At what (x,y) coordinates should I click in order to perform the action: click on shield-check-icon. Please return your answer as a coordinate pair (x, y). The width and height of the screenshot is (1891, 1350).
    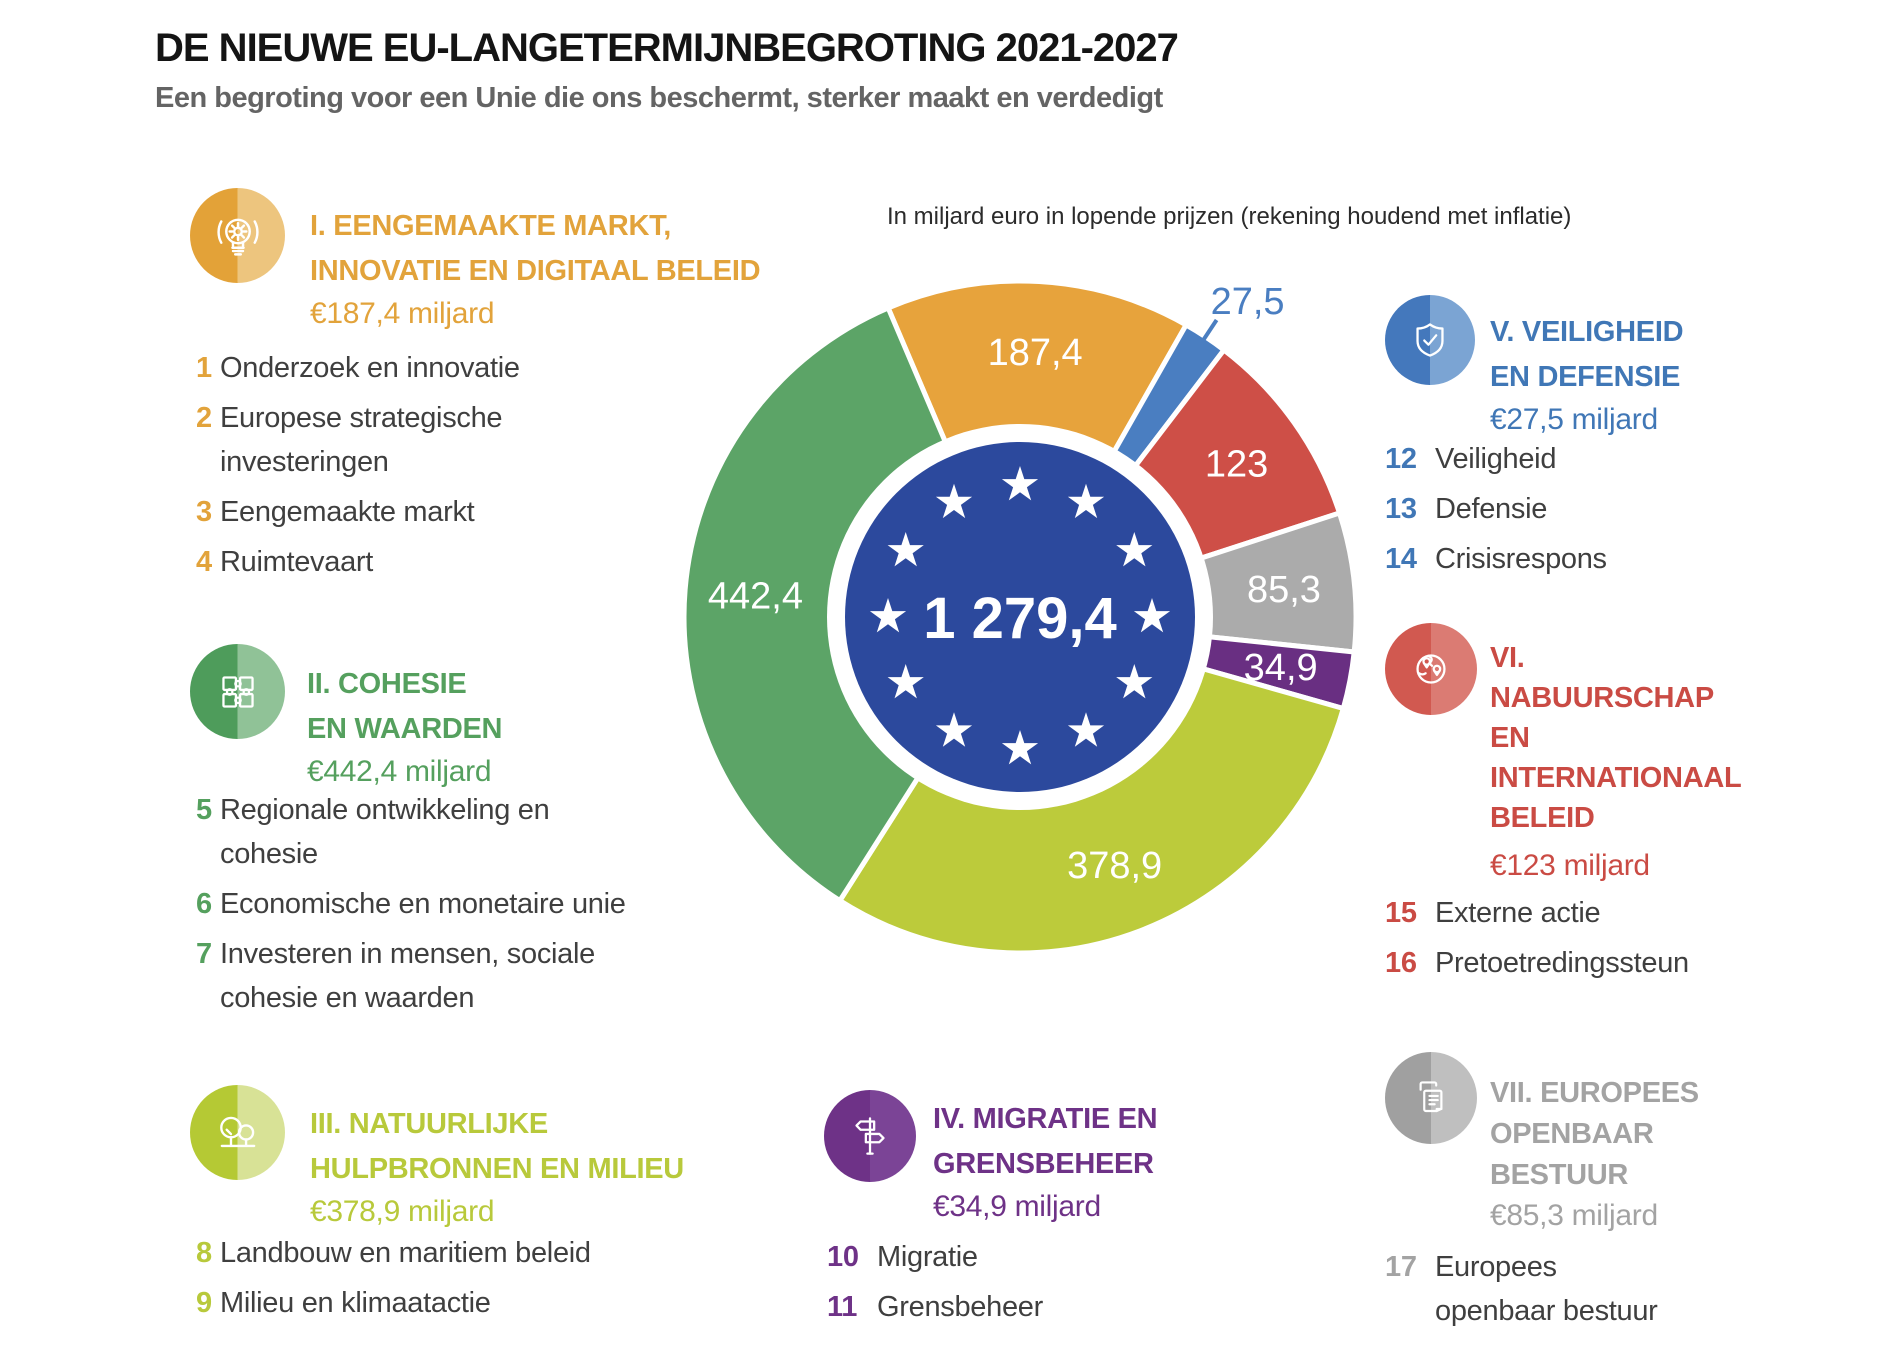
    Looking at the image, I should click on (1430, 340).